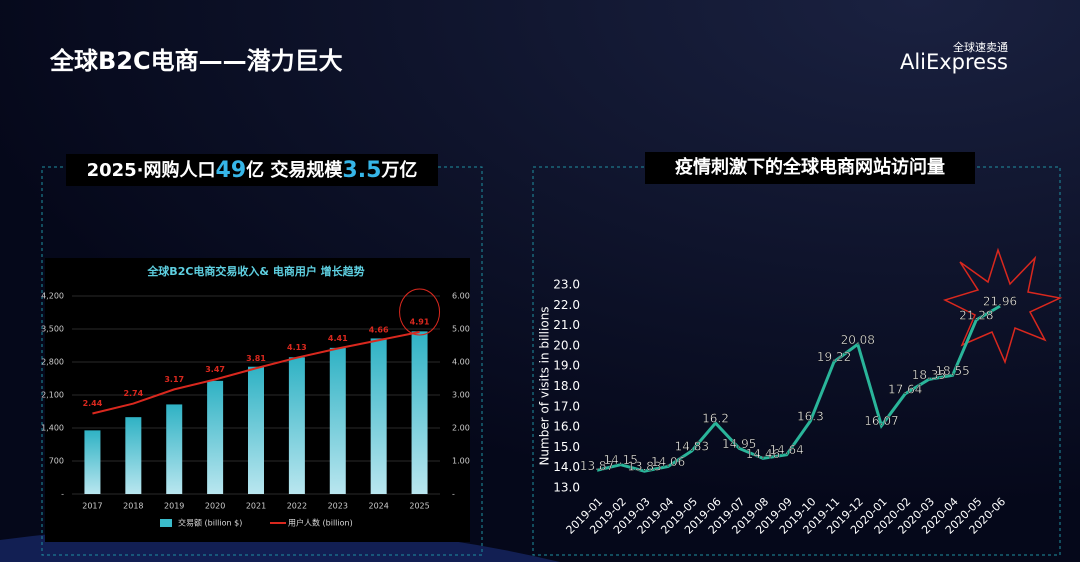  What do you see at coordinates (196, 61) in the screenshot?
I see `slide-title: 全球B2C电商——潜力巨大` at bounding box center [196, 61].